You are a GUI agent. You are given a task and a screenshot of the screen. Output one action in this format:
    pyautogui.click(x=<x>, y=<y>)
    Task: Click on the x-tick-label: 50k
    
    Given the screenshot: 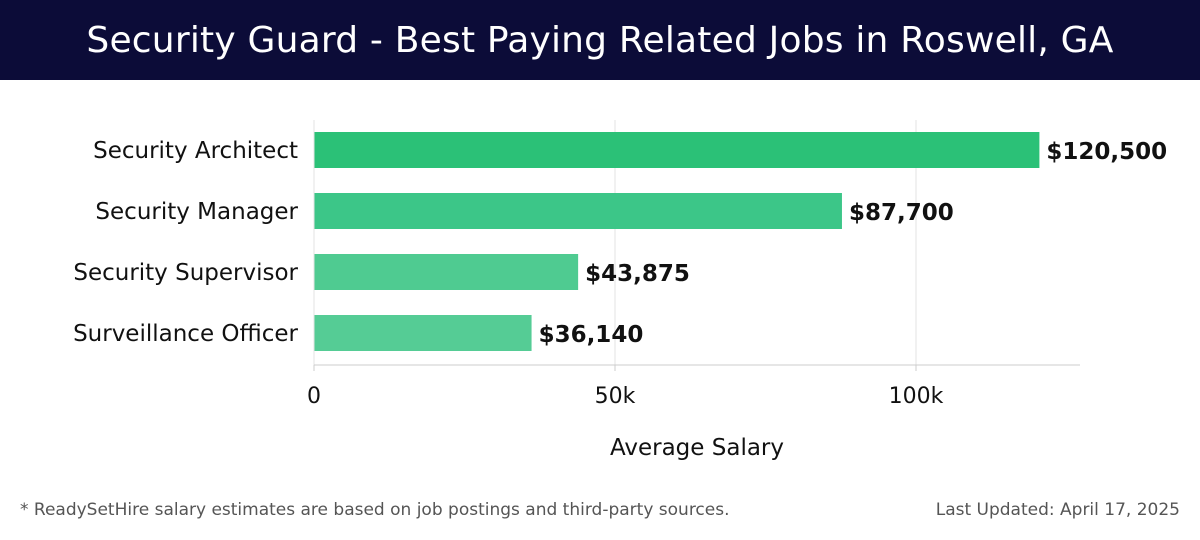 What is the action you would take?
    pyautogui.click(x=615, y=396)
    